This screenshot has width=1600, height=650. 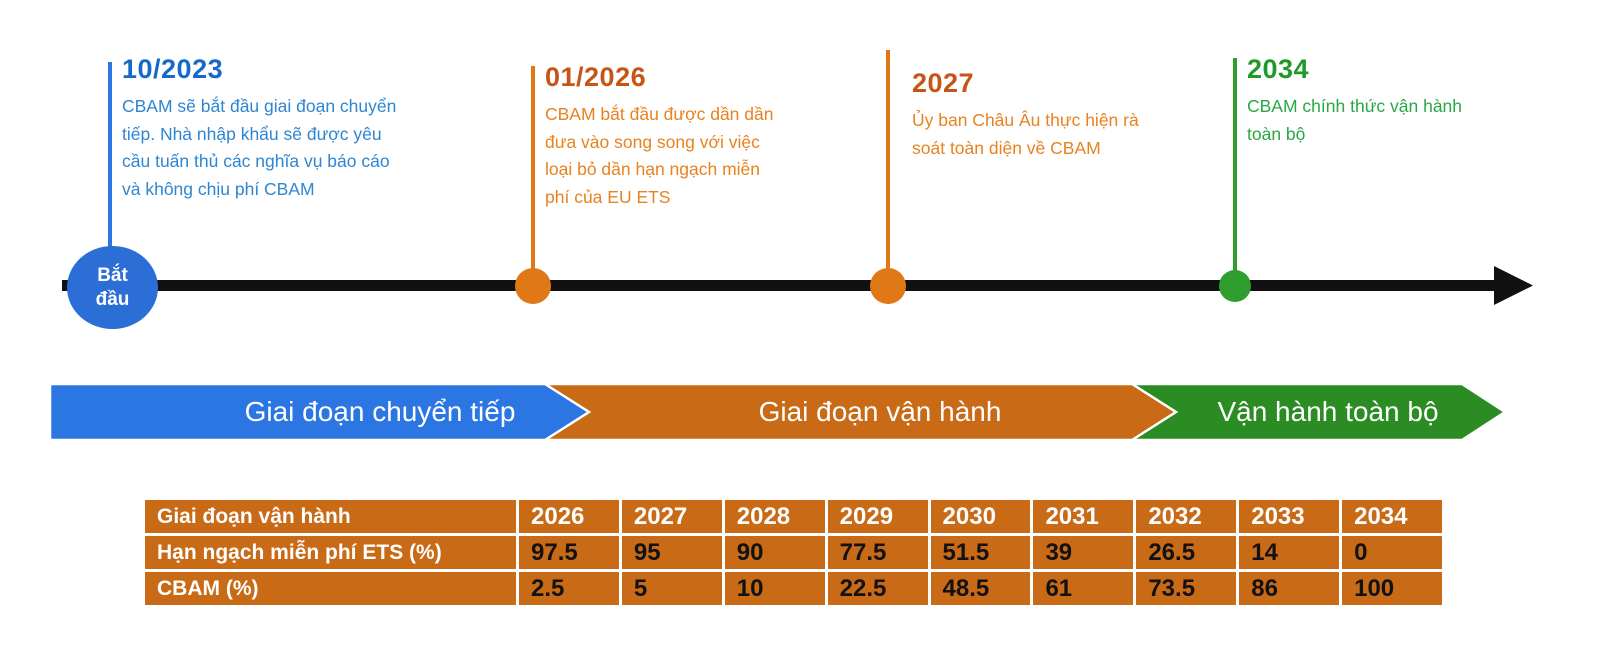 What do you see at coordinates (659, 114) in the screenshot?
I see `description-line: CBAM bắt đầu được dần dần` at bounding box center [659, 114].